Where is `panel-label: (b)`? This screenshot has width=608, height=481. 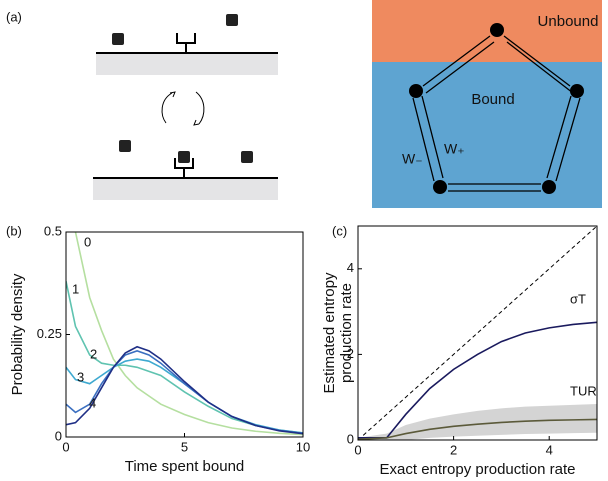
panel-label: (b) is located at coordinates (14, 230).